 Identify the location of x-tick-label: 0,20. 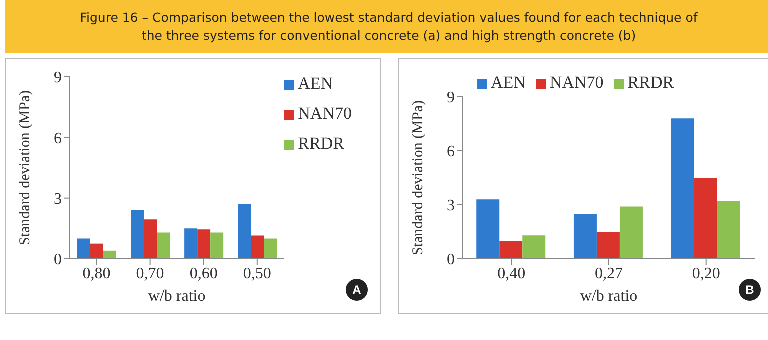
(706, 273).